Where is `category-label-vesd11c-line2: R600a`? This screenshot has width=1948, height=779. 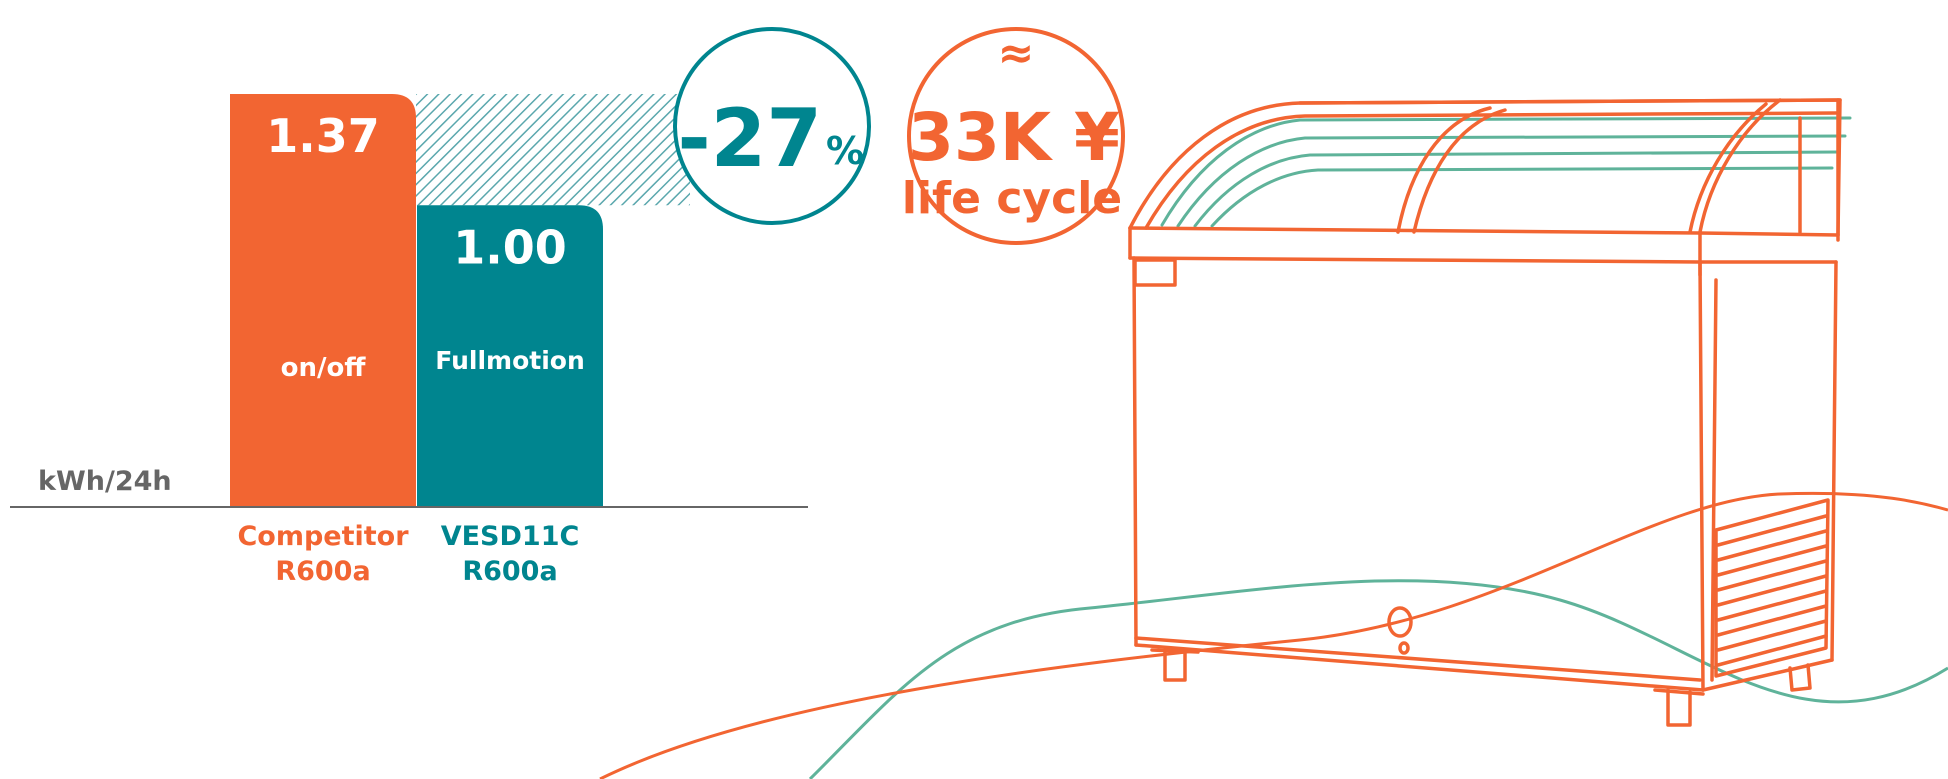
category-label-vesd11c-line2: R600a is located at coordinates (509, 571).